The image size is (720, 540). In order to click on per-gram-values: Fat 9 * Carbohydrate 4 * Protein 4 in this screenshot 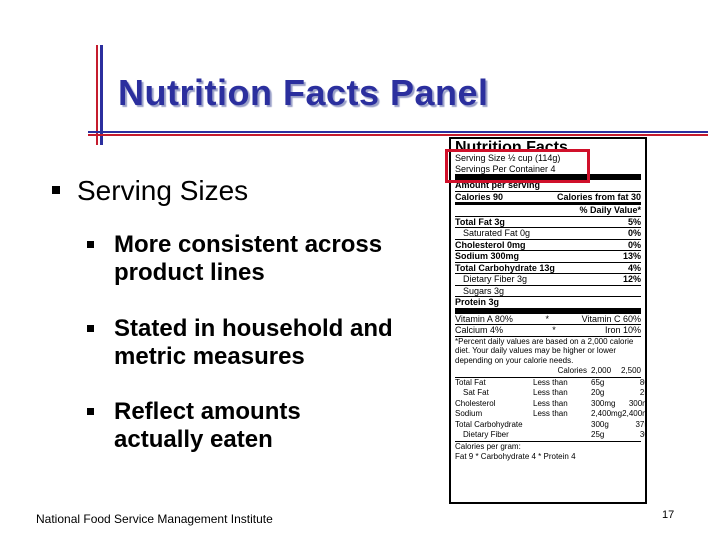, I will do `click(515, 456)`.